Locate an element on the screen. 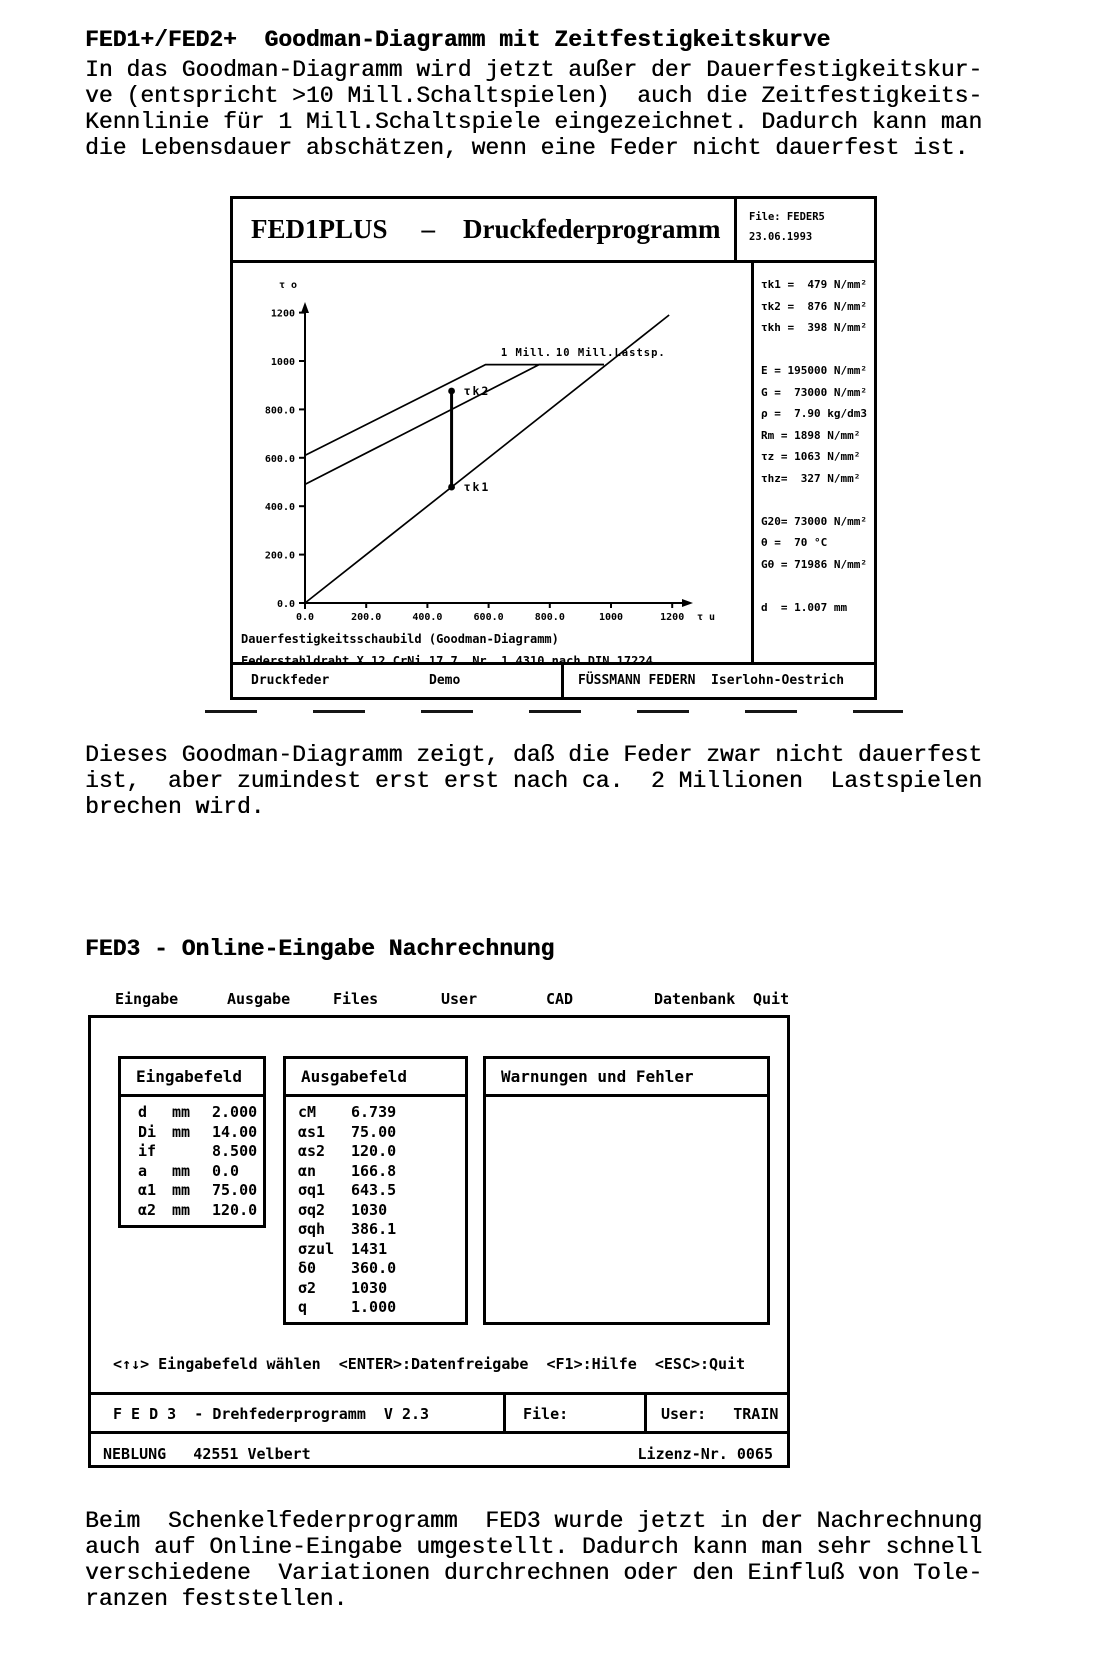  menu-item-datenbank: Datenbank is located at coordinates (695, 999).